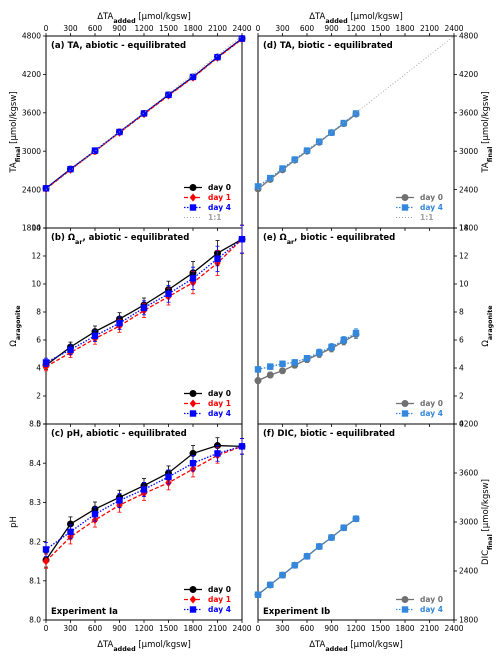 This screenshot has width=500, height=672. I want to click on x-top-tick-label: 2100, so click(429, 28).